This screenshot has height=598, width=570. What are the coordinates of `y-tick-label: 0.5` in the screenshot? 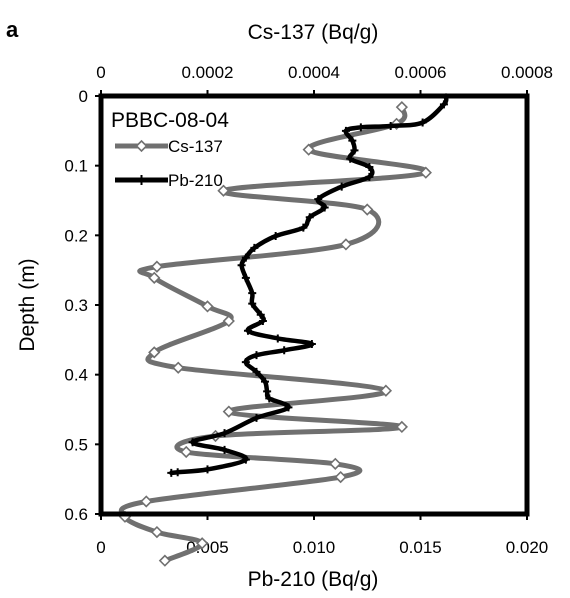 It's located at (76, 444).